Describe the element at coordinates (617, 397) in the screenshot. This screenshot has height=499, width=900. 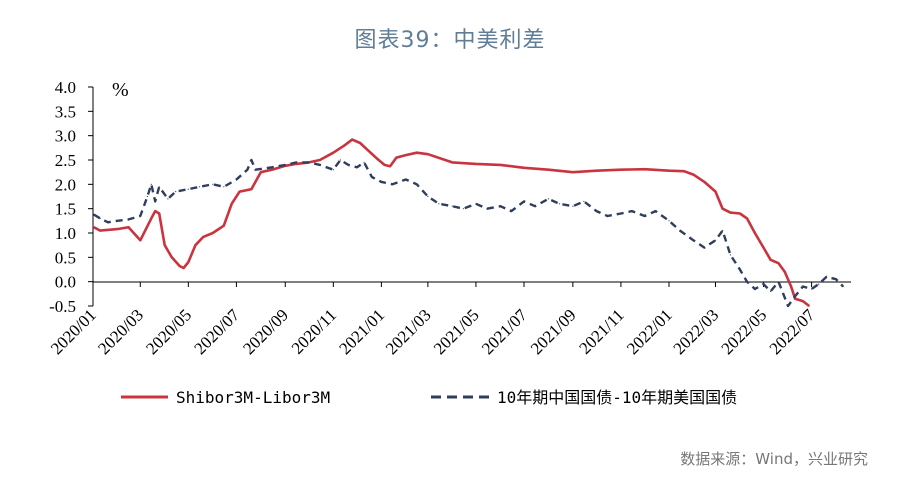
I see `legend-label-cn-us-bond: 10年期中国国债-10年期美国国债` at that location.